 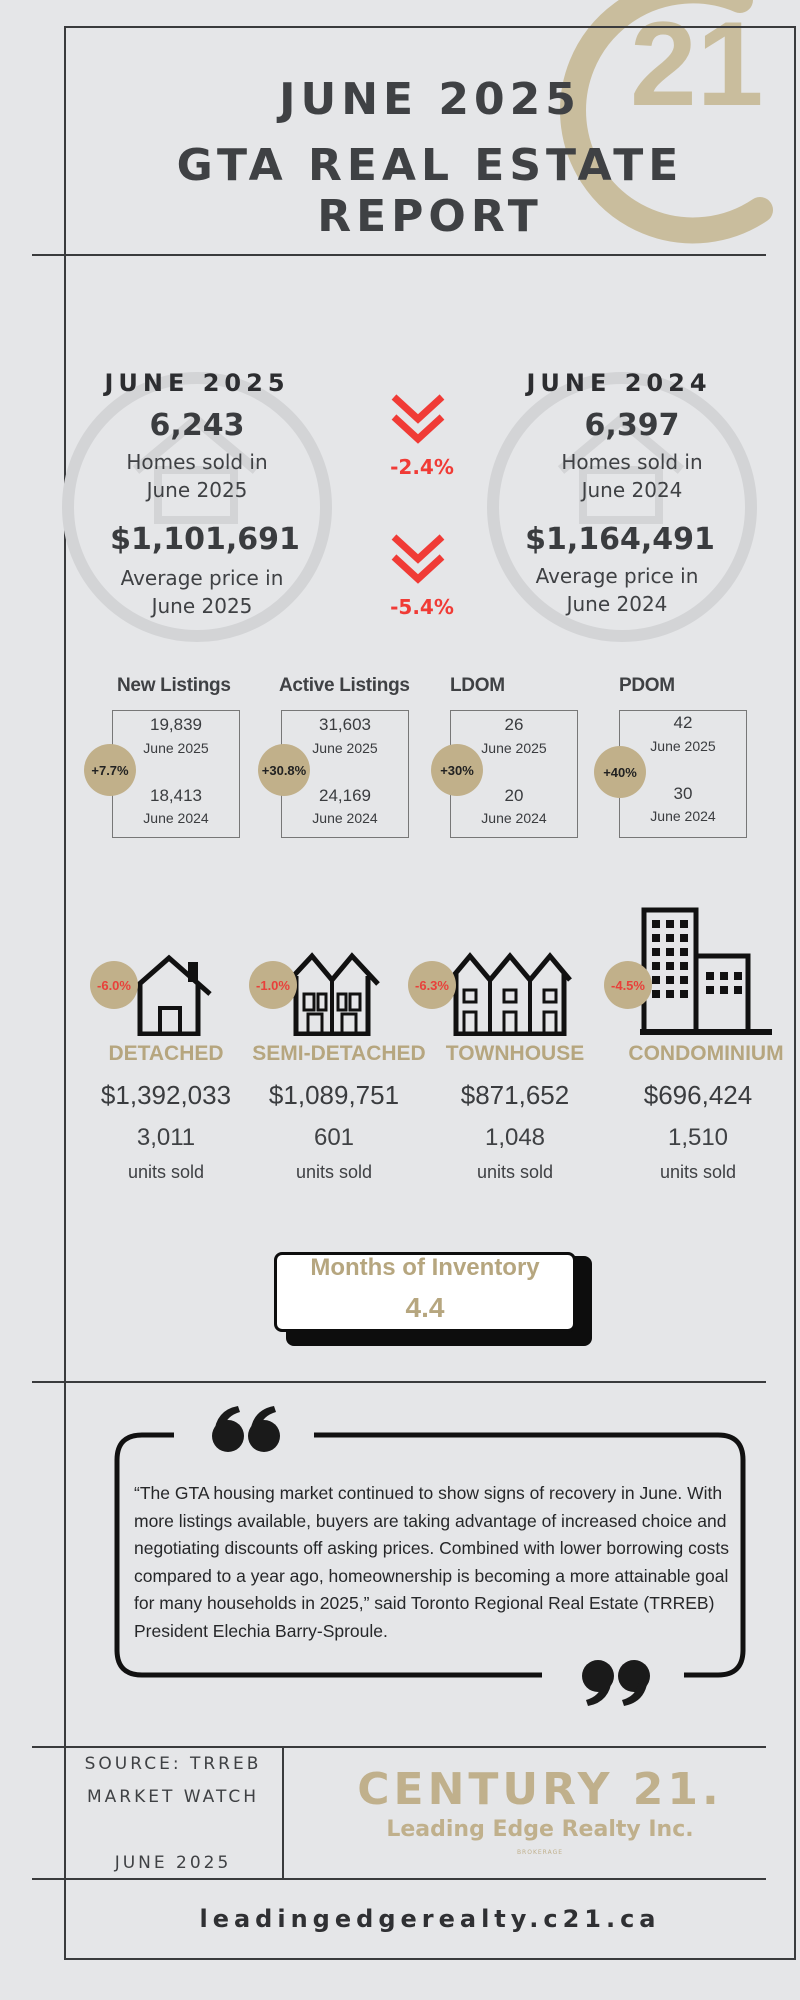 What do you see at coordinates (632, 425) in the screenshot?
I see `previous-homes-sold: 6,397` at bounding box center [632, 425].